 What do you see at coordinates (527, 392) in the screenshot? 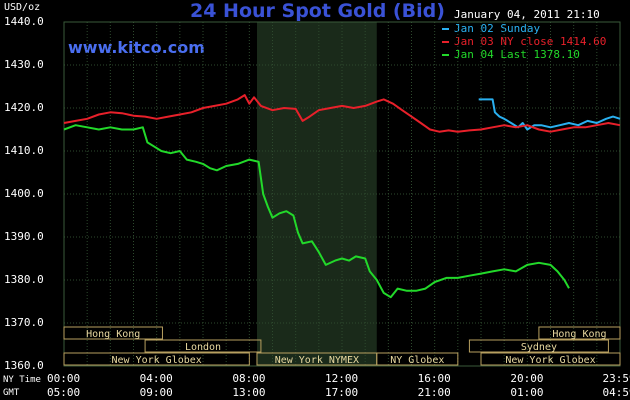
I see `x-tick-label-gmt: 01:00` at bounding box center [527, 392].